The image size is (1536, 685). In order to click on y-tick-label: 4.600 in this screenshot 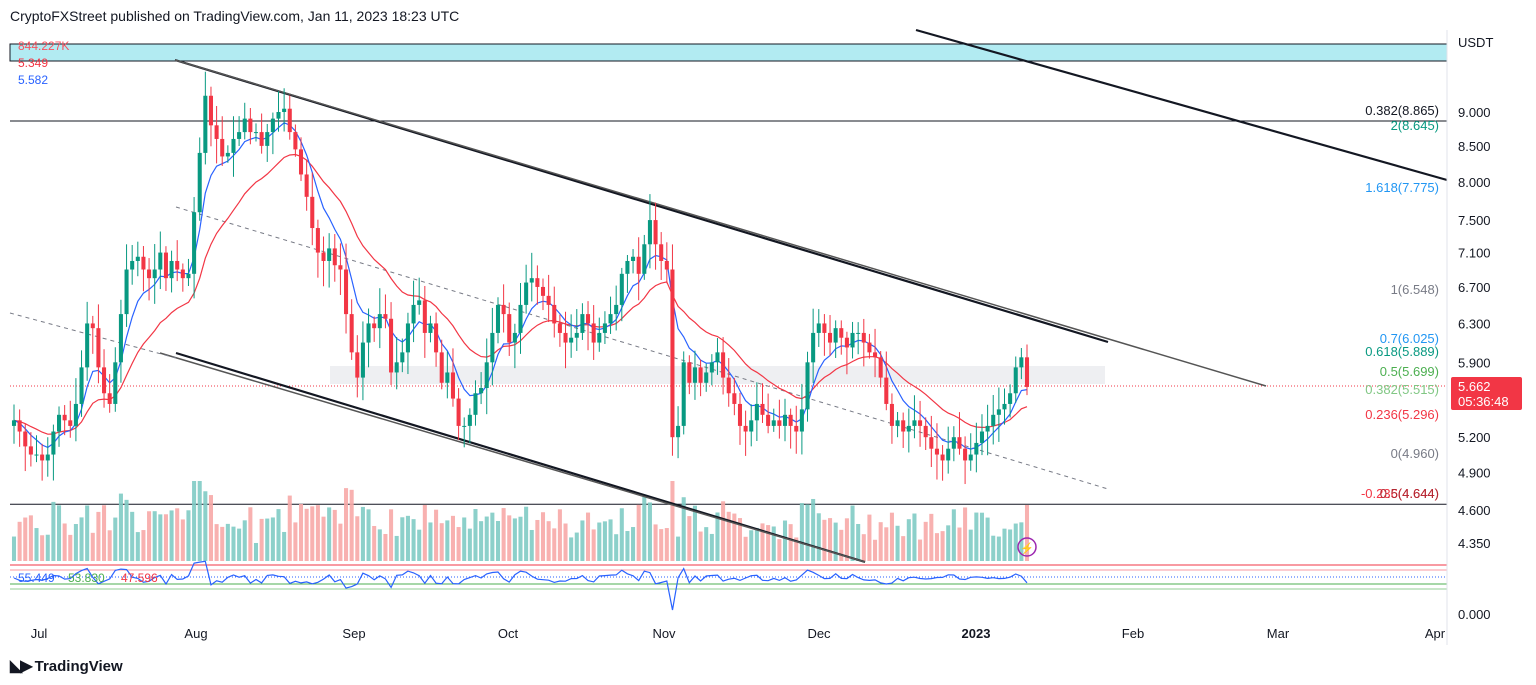, I will do `click(1474, 510)`.